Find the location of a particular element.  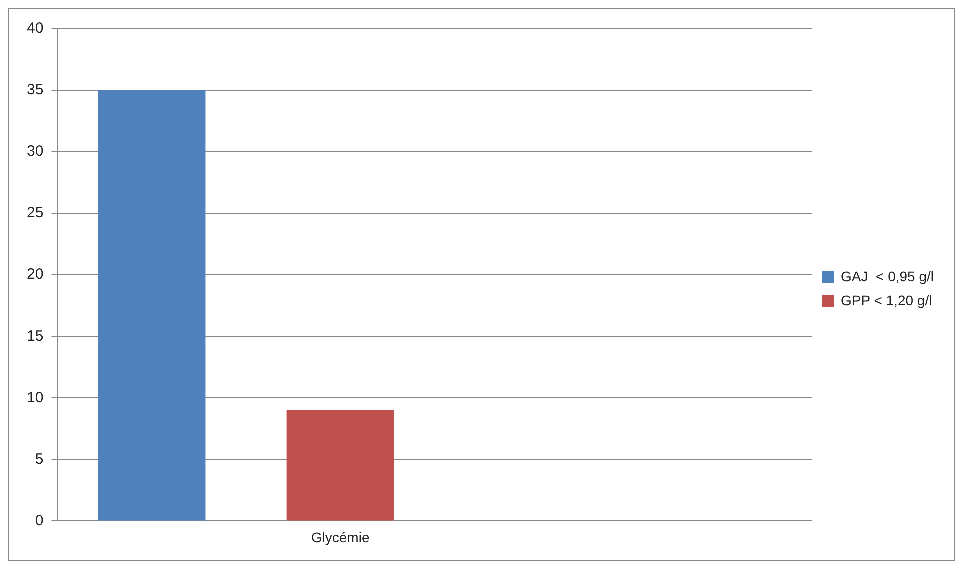

y-tick-label: 10 is located at coordinates (35, 397).